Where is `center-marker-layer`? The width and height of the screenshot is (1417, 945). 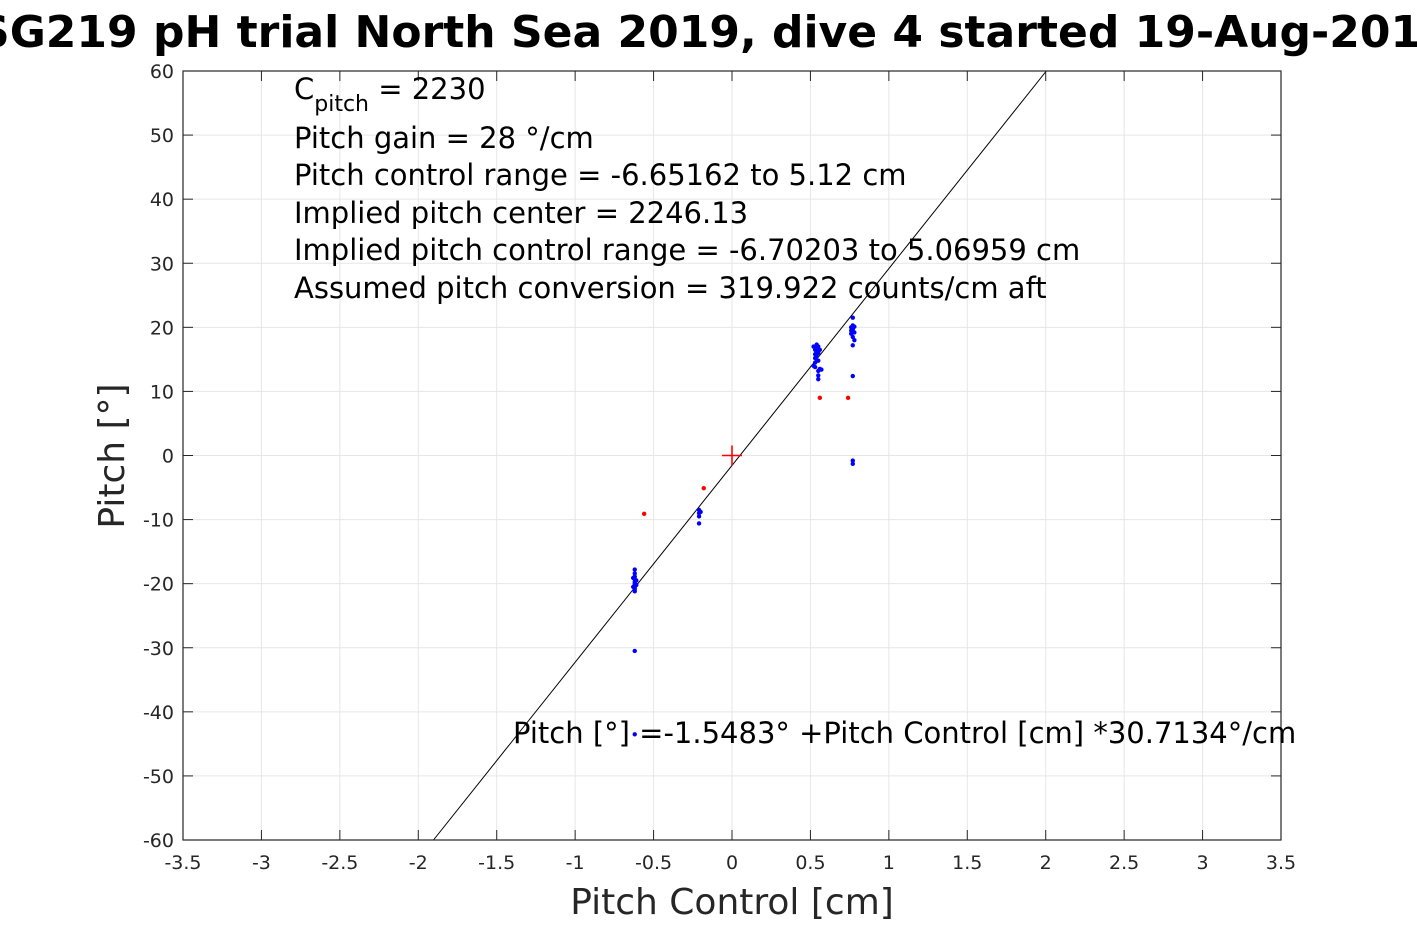 center-marker-layer is located at coordinates (732, 455).